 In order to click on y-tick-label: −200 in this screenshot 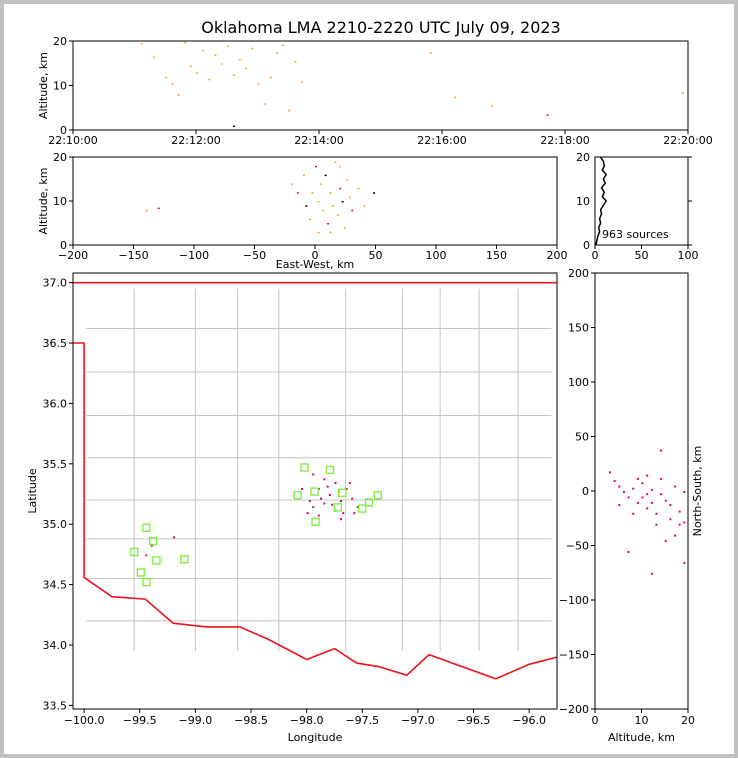, I will do `click(574, 709)`.